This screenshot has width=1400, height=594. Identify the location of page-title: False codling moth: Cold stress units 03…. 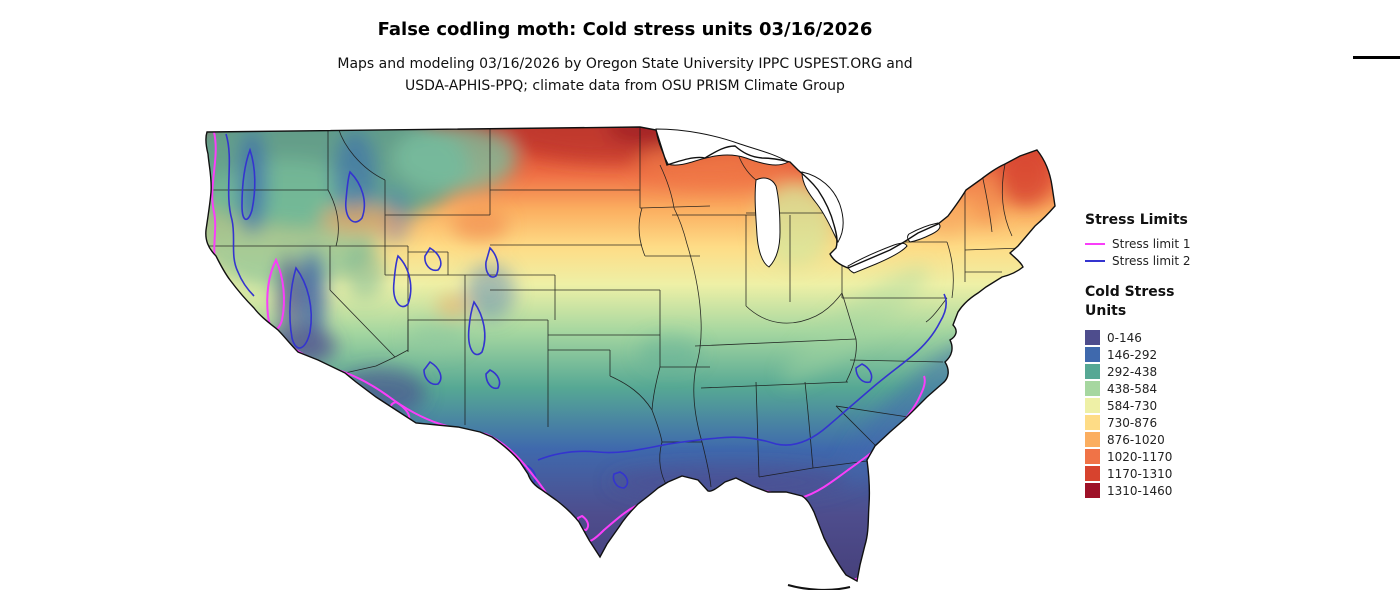
(625, 29).